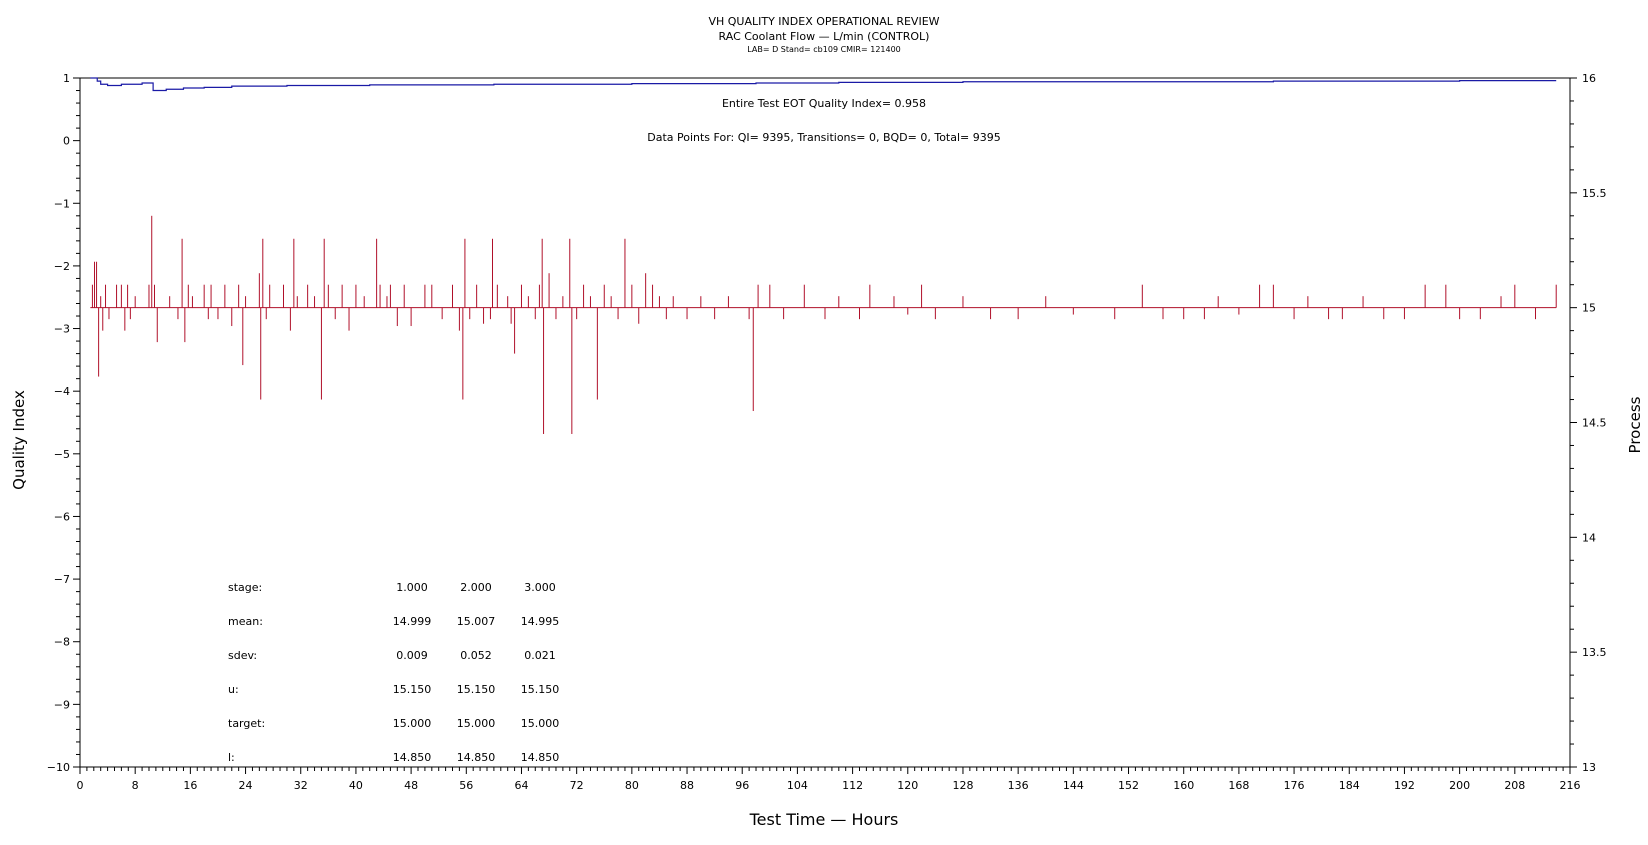 Image resolution: width=1648 pixels, height=845 pixels. What do you see at coordinates (824, 103) in the screenshot?
I see `eot-quality-index-text: Entire Test EOT Quality Index= 0.958` at bounding box center [824, 103].